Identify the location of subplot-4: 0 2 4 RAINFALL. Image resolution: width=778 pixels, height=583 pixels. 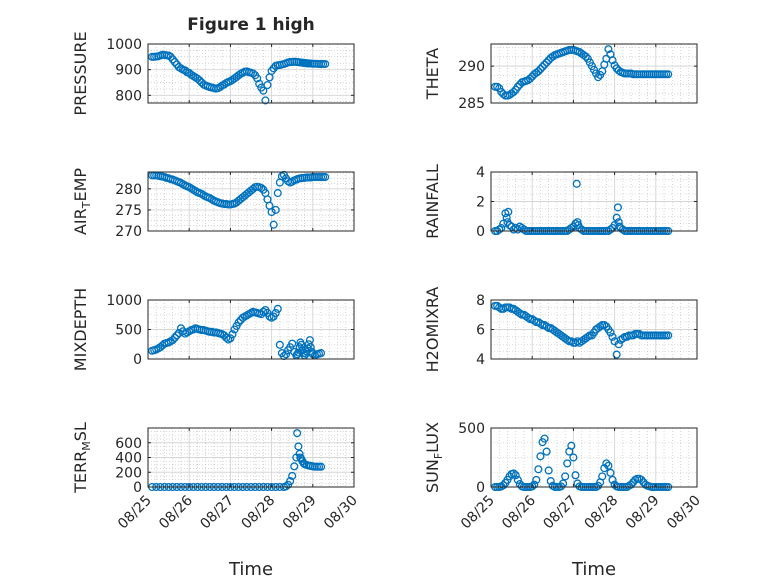
(560, 202).